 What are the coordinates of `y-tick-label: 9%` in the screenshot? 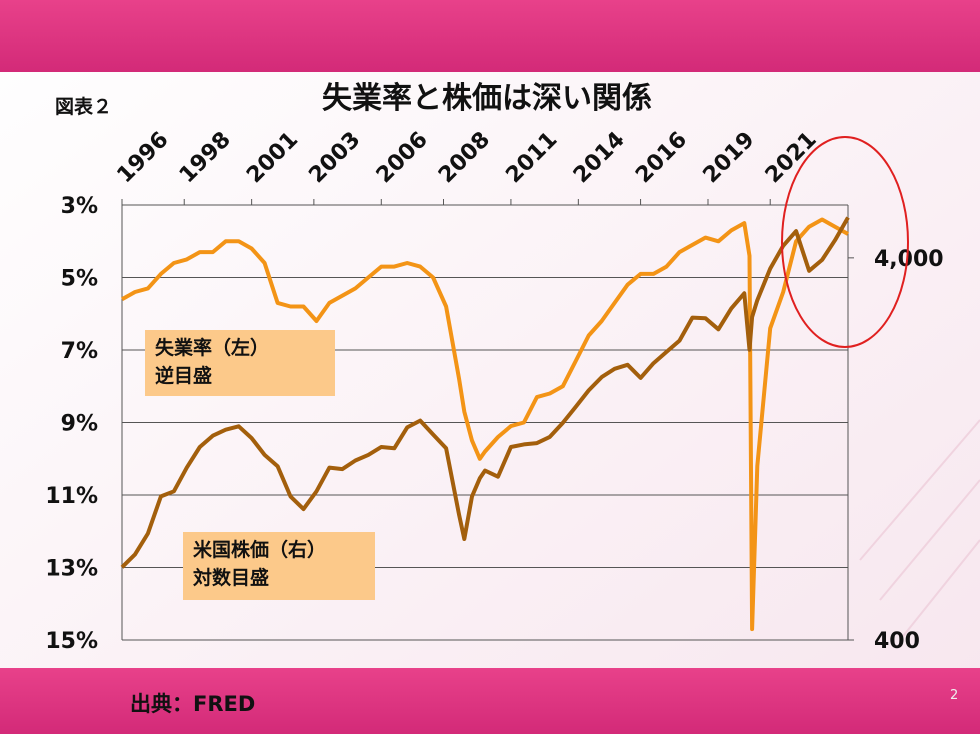 It's located at (79, 424).